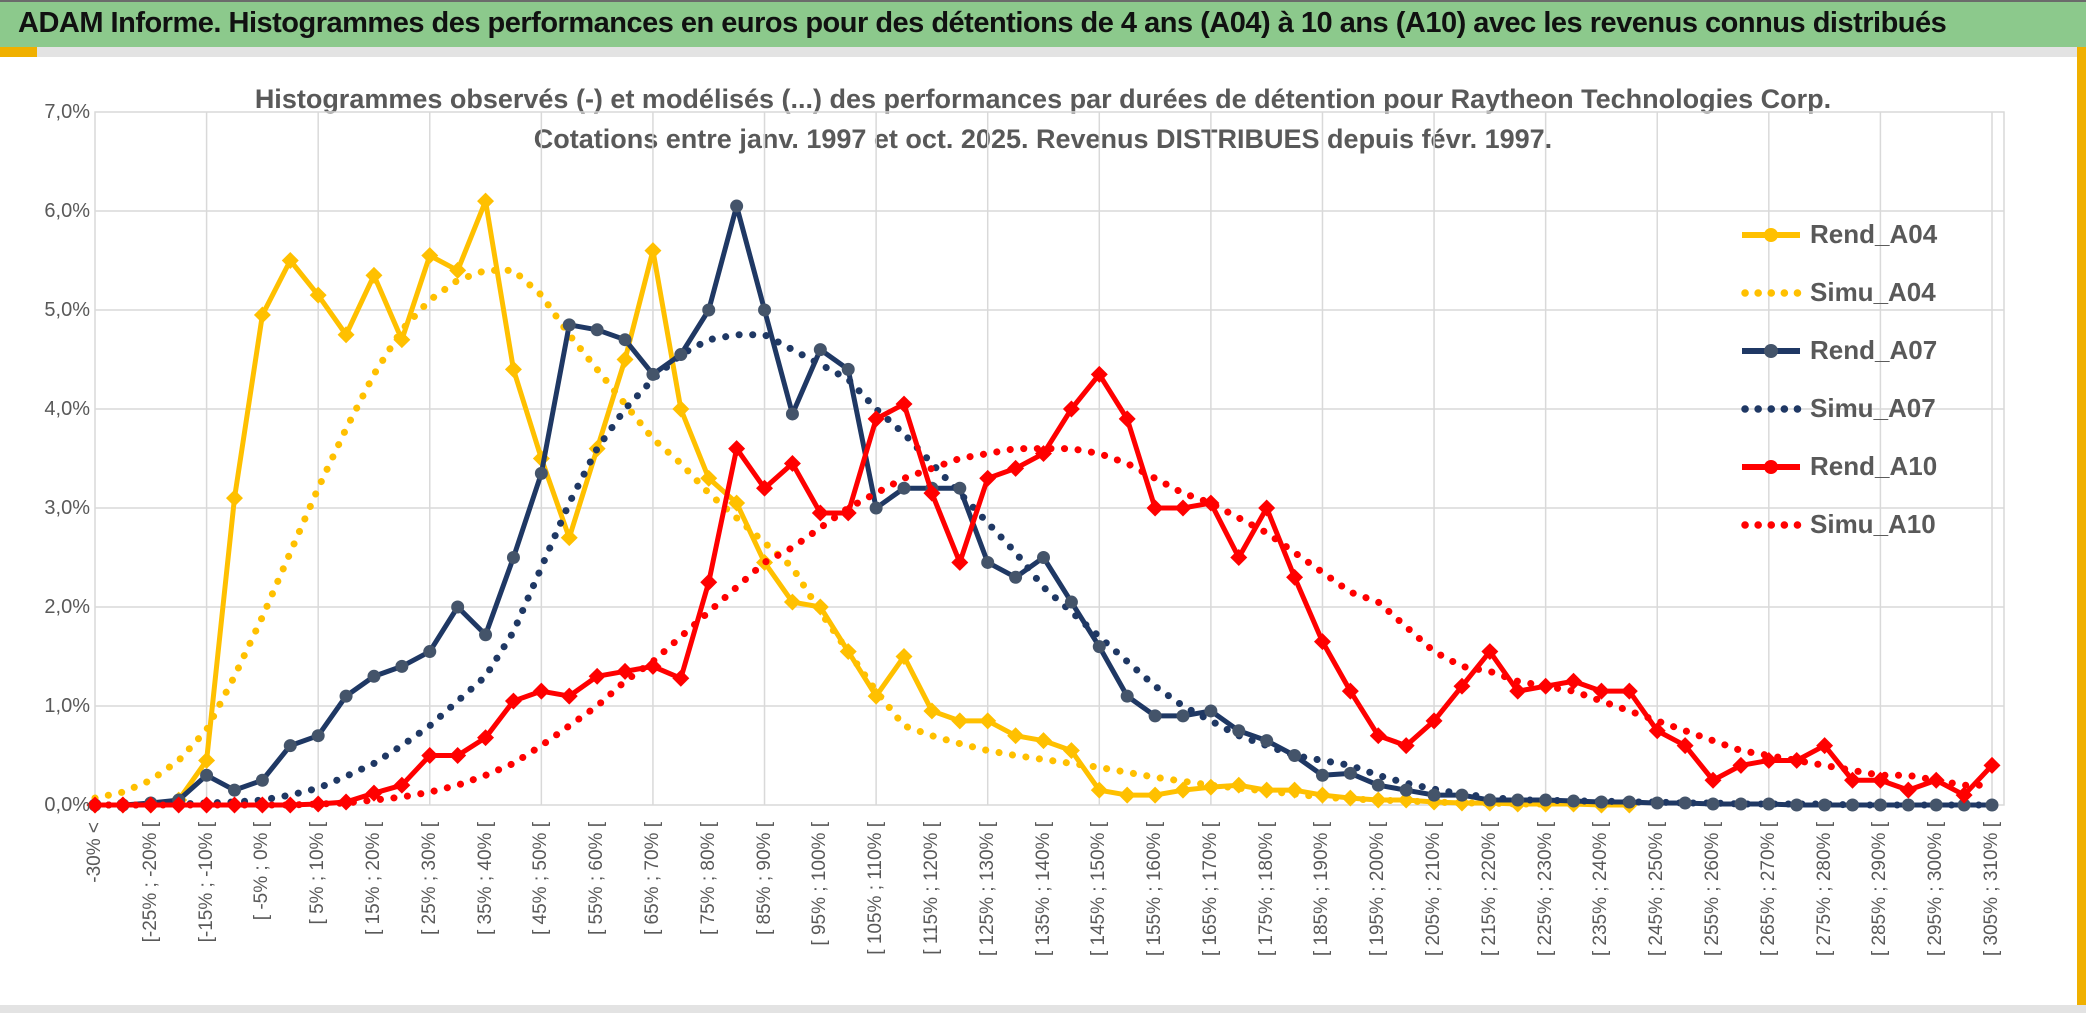  I want to click on legend-entry-Simu_A10: Simu_A10, so click(1905, 525).